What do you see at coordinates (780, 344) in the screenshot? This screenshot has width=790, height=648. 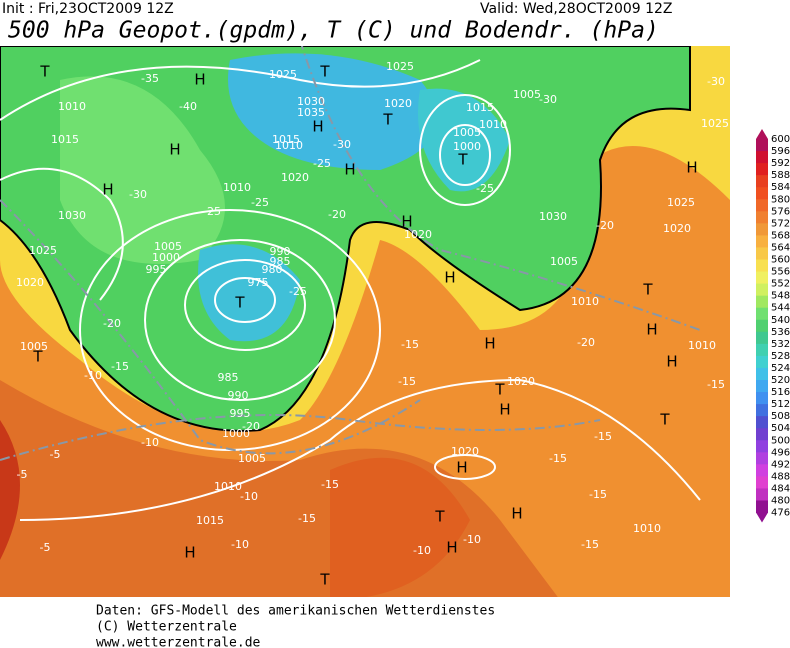 I see `colorbar-label: 532` at bounding box center [780, 344].